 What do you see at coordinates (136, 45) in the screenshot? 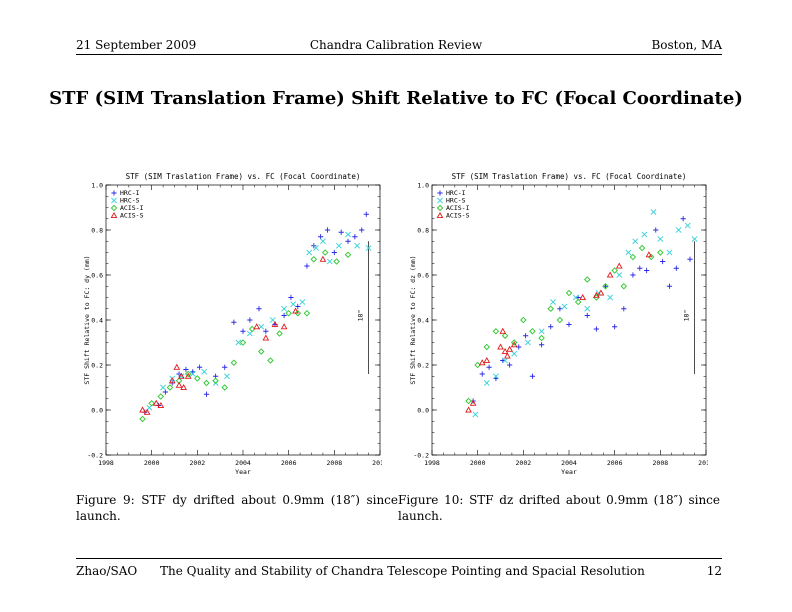
I see `header-date: 21 September 2009` at bounding box center [136, 45].